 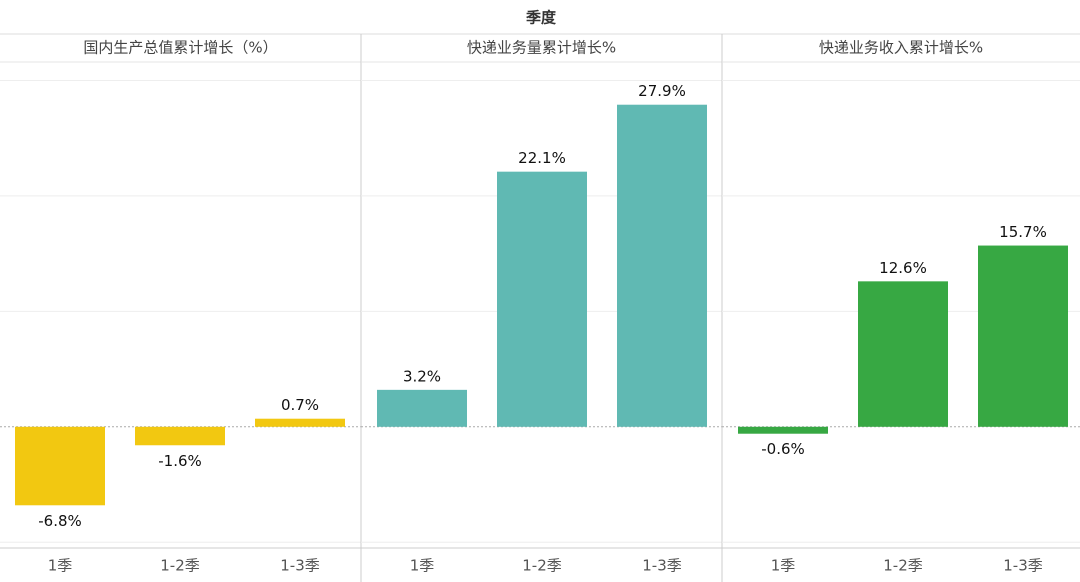 I want to click on panel-title: 国内生产总值累计增长（%）, so click(x=180, y=48).